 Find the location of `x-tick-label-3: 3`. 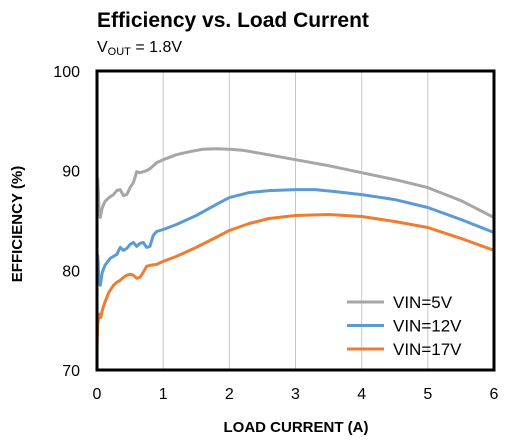

x-tick-label-3: 3 is located at coordinates (295, 394).